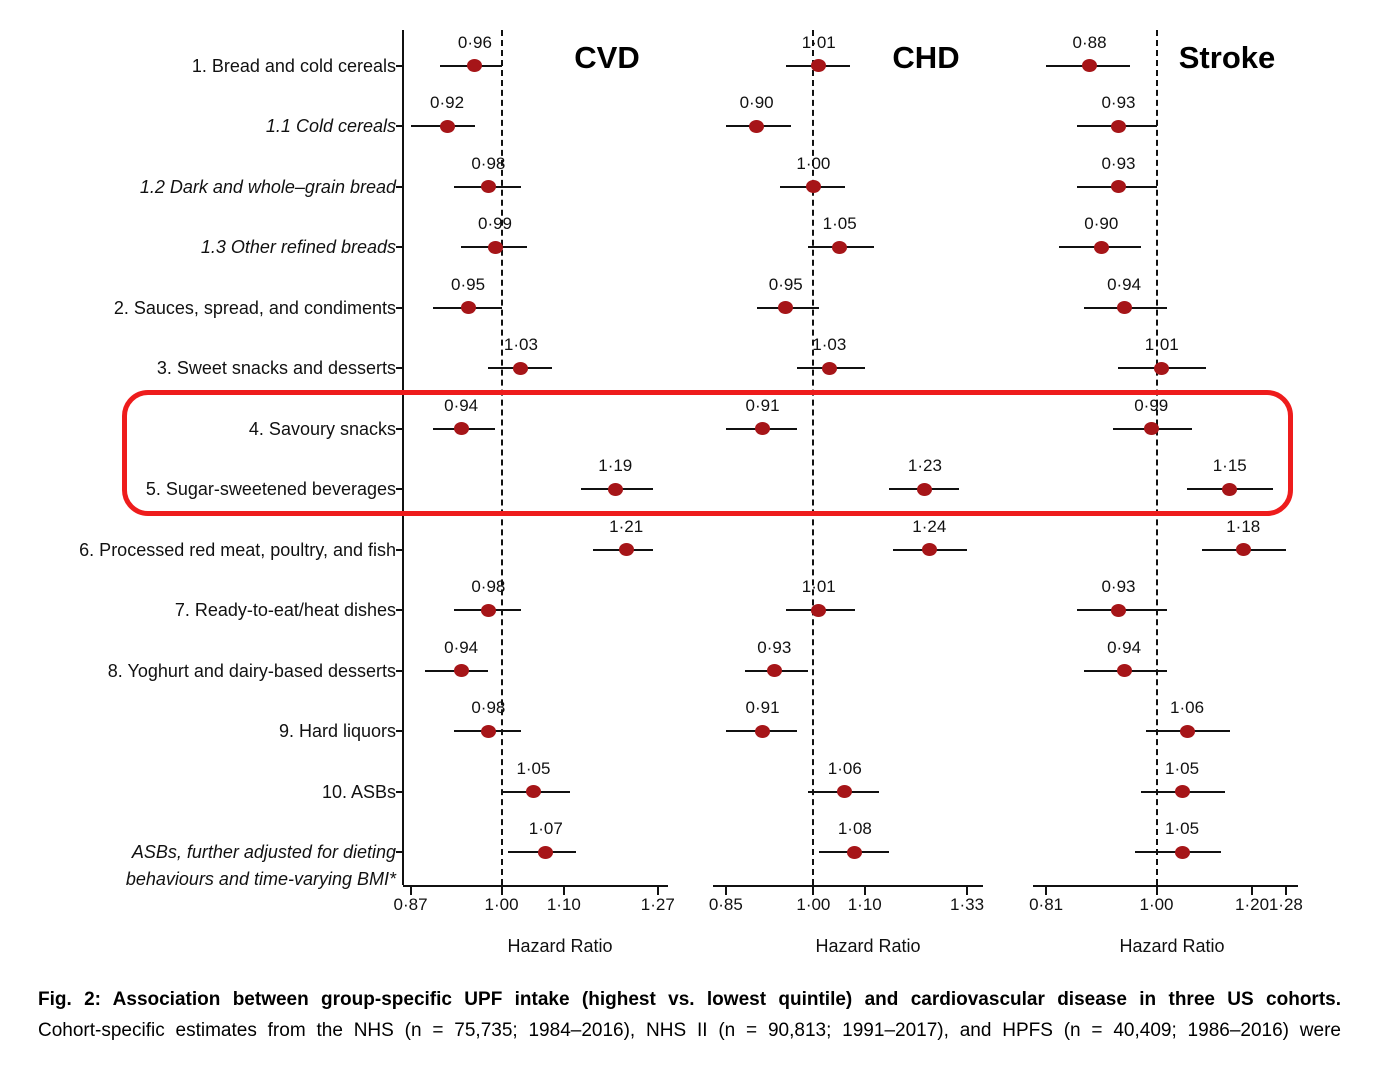  I want to click on category-label: 1.2 Dark and whole–grain bread, so click(267, 186).